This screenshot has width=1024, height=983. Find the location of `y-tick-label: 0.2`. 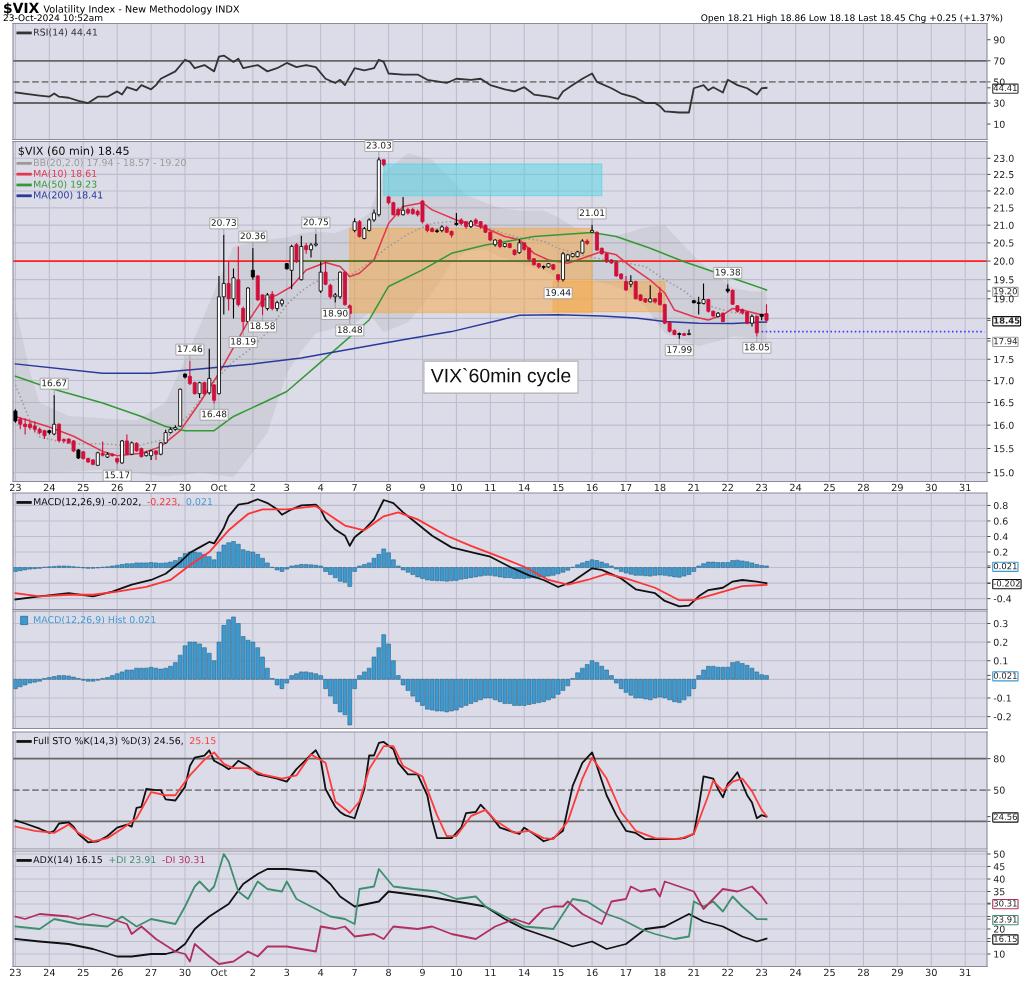

y-tick-label: 0.2 is located at coordinates (1000, 642).